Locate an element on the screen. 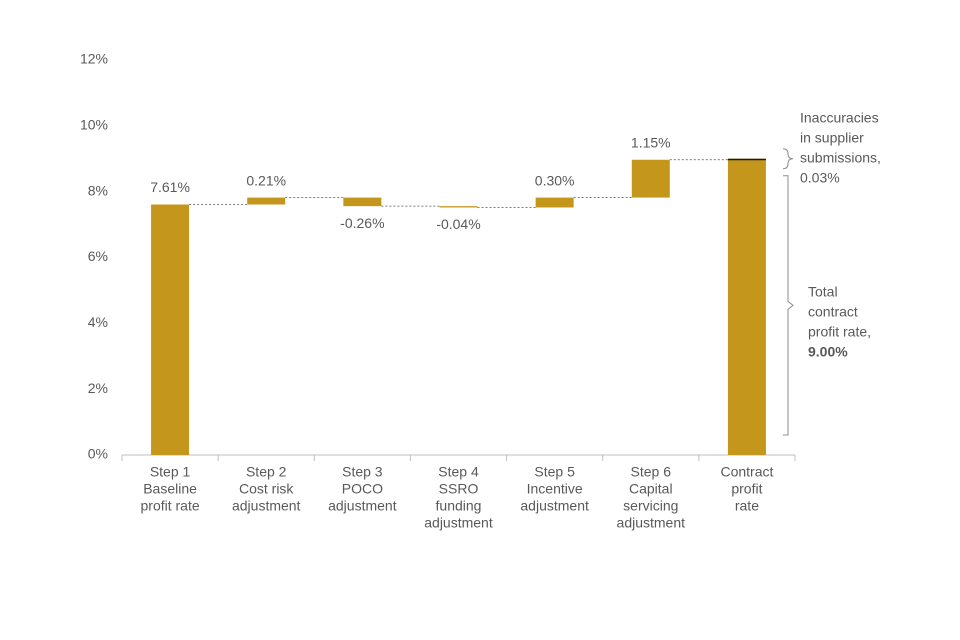 Image resolution: width=960 pixels, height=640 pixels. annotation: submissions, is located at coordinates (840, 158).